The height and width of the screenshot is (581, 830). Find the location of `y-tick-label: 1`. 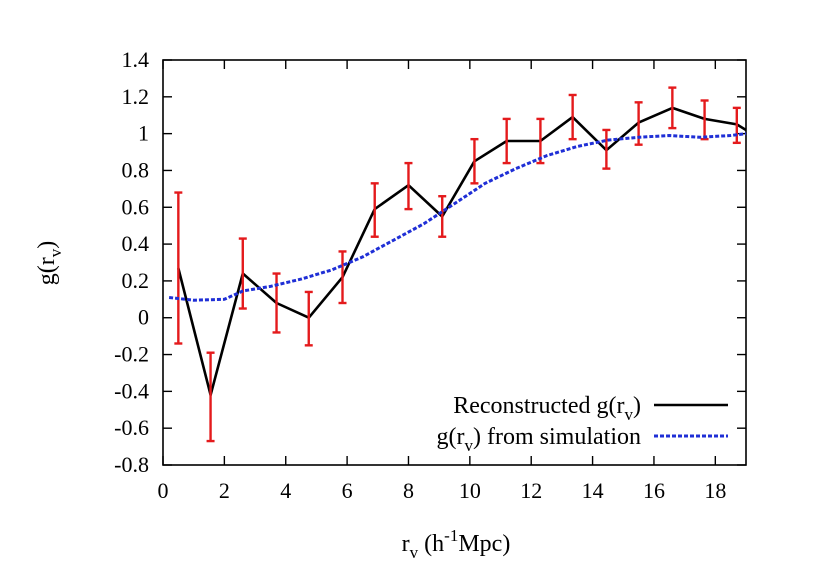

y-tick-label: 1 is located at coordinates (143, 133).